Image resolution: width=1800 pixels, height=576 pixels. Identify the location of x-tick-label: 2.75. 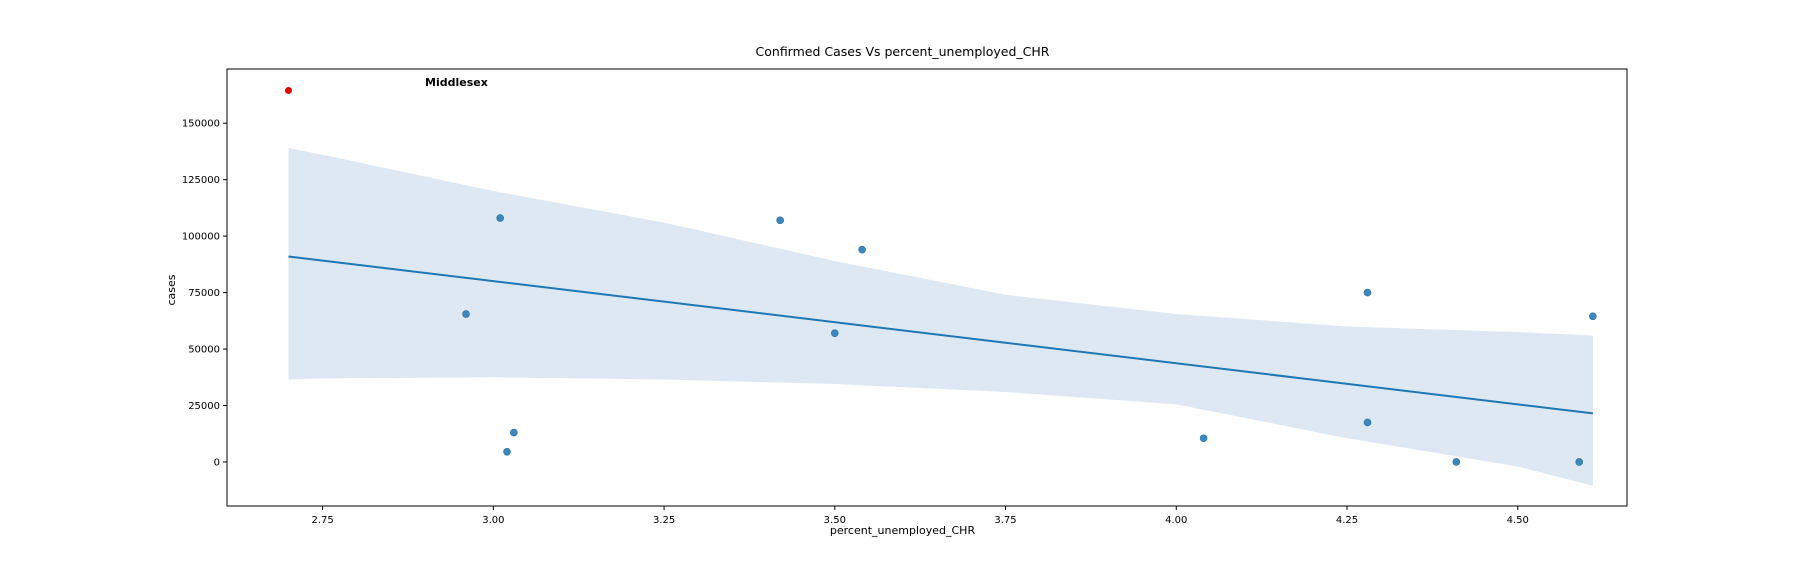
(322, 520).